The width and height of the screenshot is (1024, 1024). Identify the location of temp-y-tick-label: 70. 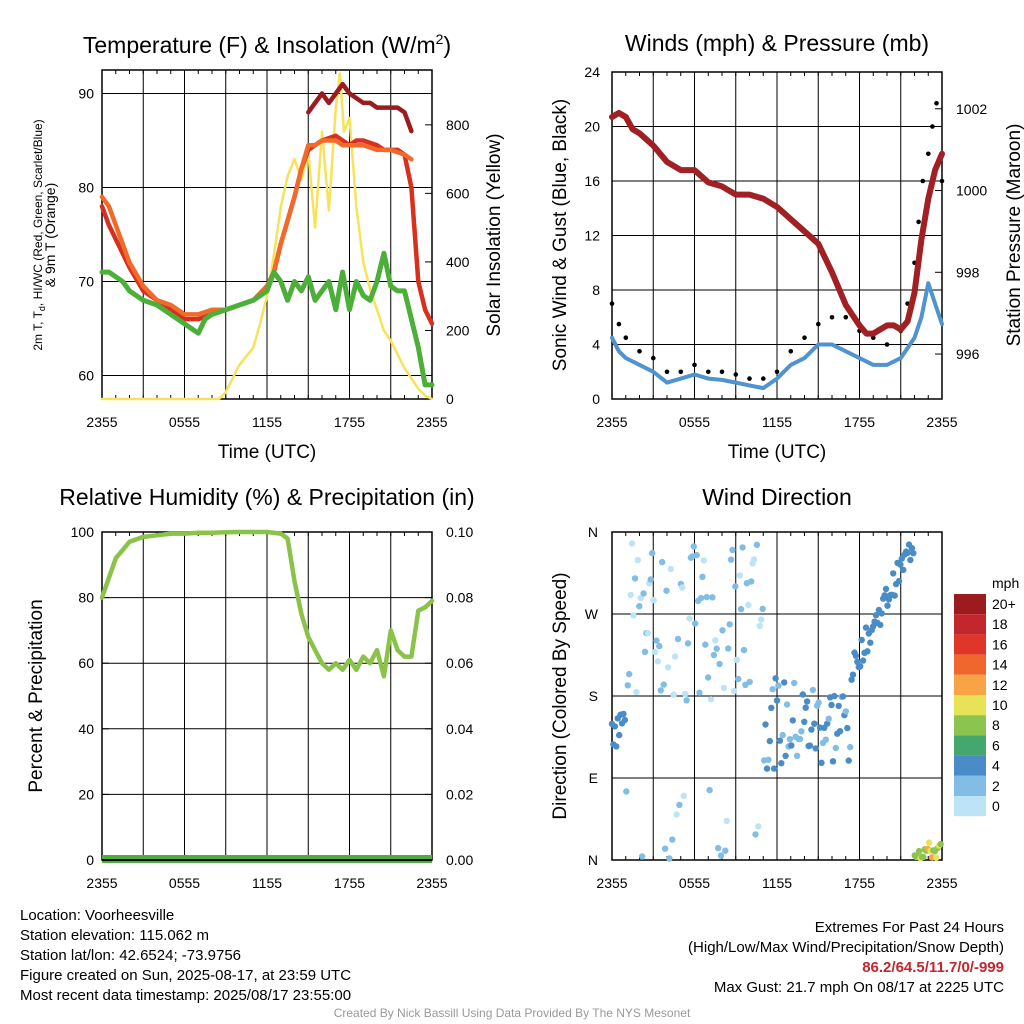
(86, 282).